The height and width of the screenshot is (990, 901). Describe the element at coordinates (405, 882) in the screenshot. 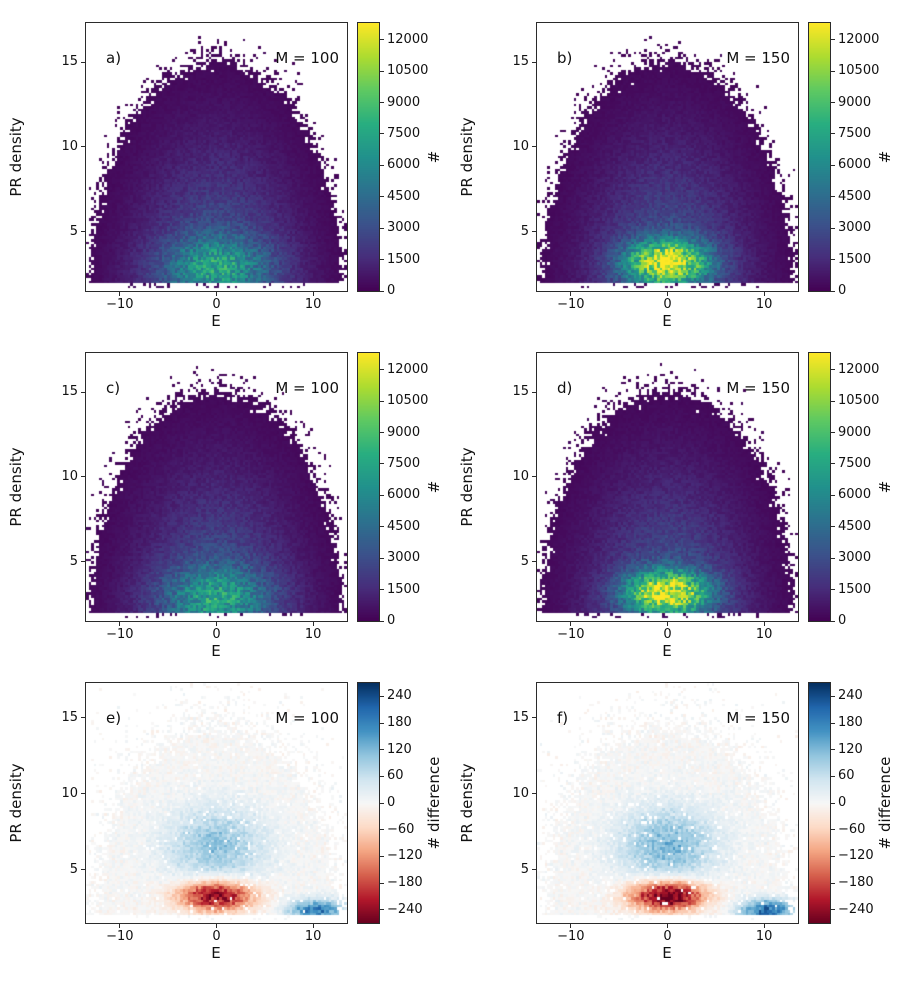

I see `colorbar-tick-label: −180` at that location.